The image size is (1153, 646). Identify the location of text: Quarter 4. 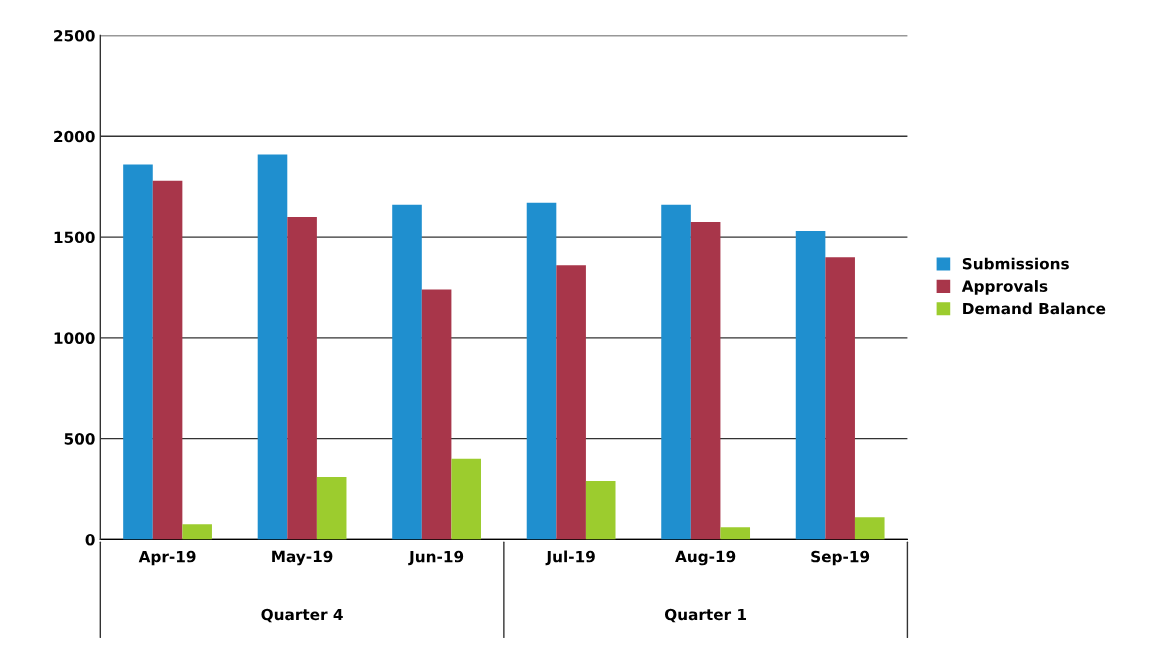
(302, 615).